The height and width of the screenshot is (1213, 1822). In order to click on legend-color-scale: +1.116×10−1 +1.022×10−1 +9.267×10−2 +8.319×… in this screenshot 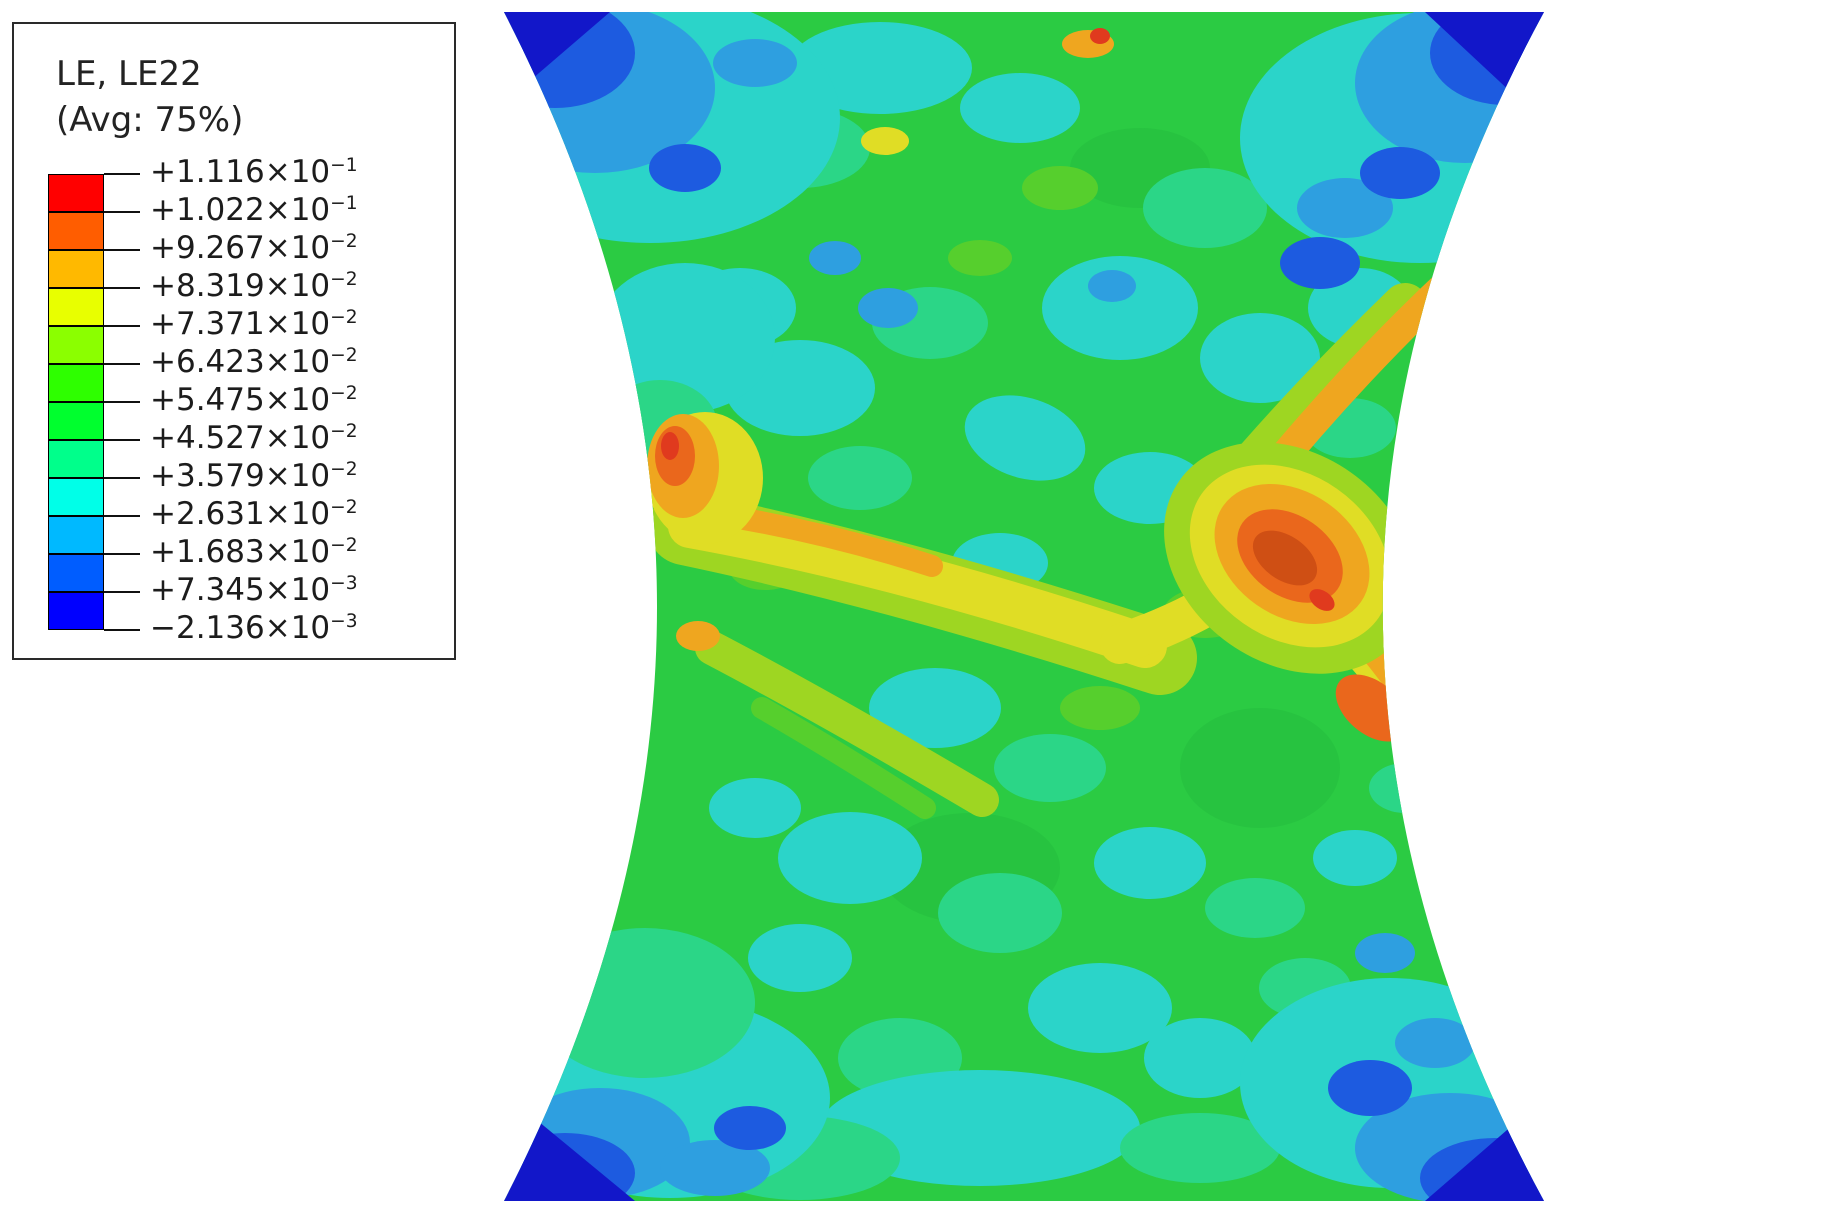, I will do `click(238, 400)`.